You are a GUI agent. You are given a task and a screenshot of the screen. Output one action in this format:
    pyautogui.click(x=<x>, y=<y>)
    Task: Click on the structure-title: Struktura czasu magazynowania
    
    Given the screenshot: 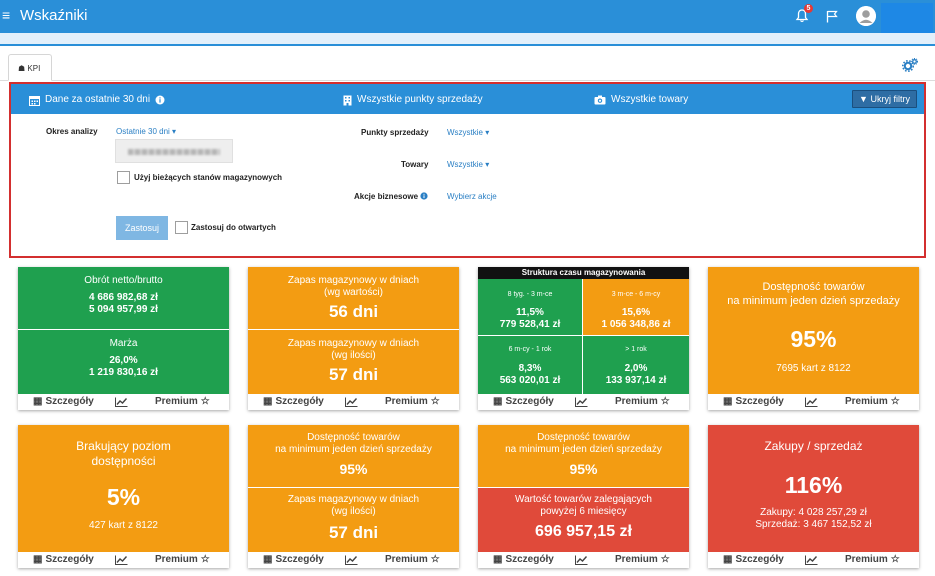 What is the action you would take?
    pyautogui.click(x=583, y=272)
    